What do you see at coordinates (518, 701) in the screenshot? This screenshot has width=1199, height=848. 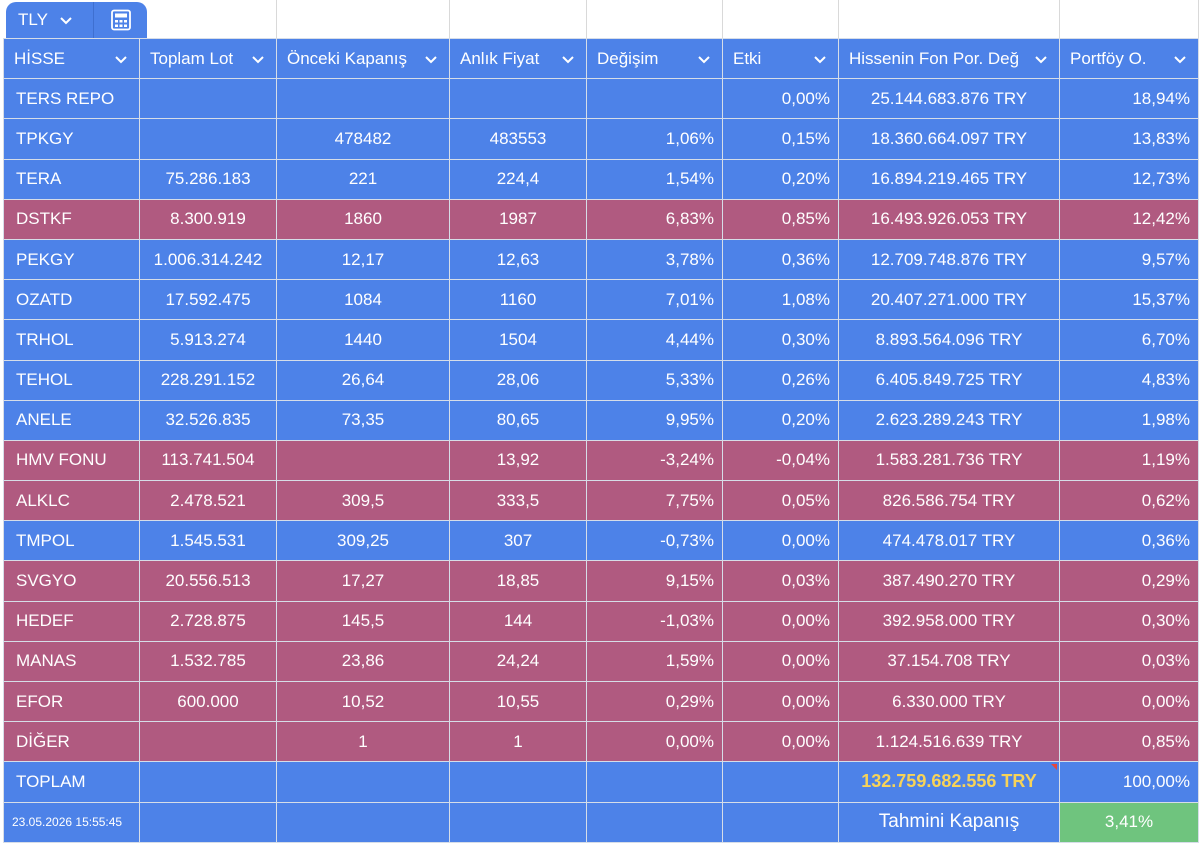 I see `cell-anlik-fiyat: 10,55` at bounding box center [518, 701].